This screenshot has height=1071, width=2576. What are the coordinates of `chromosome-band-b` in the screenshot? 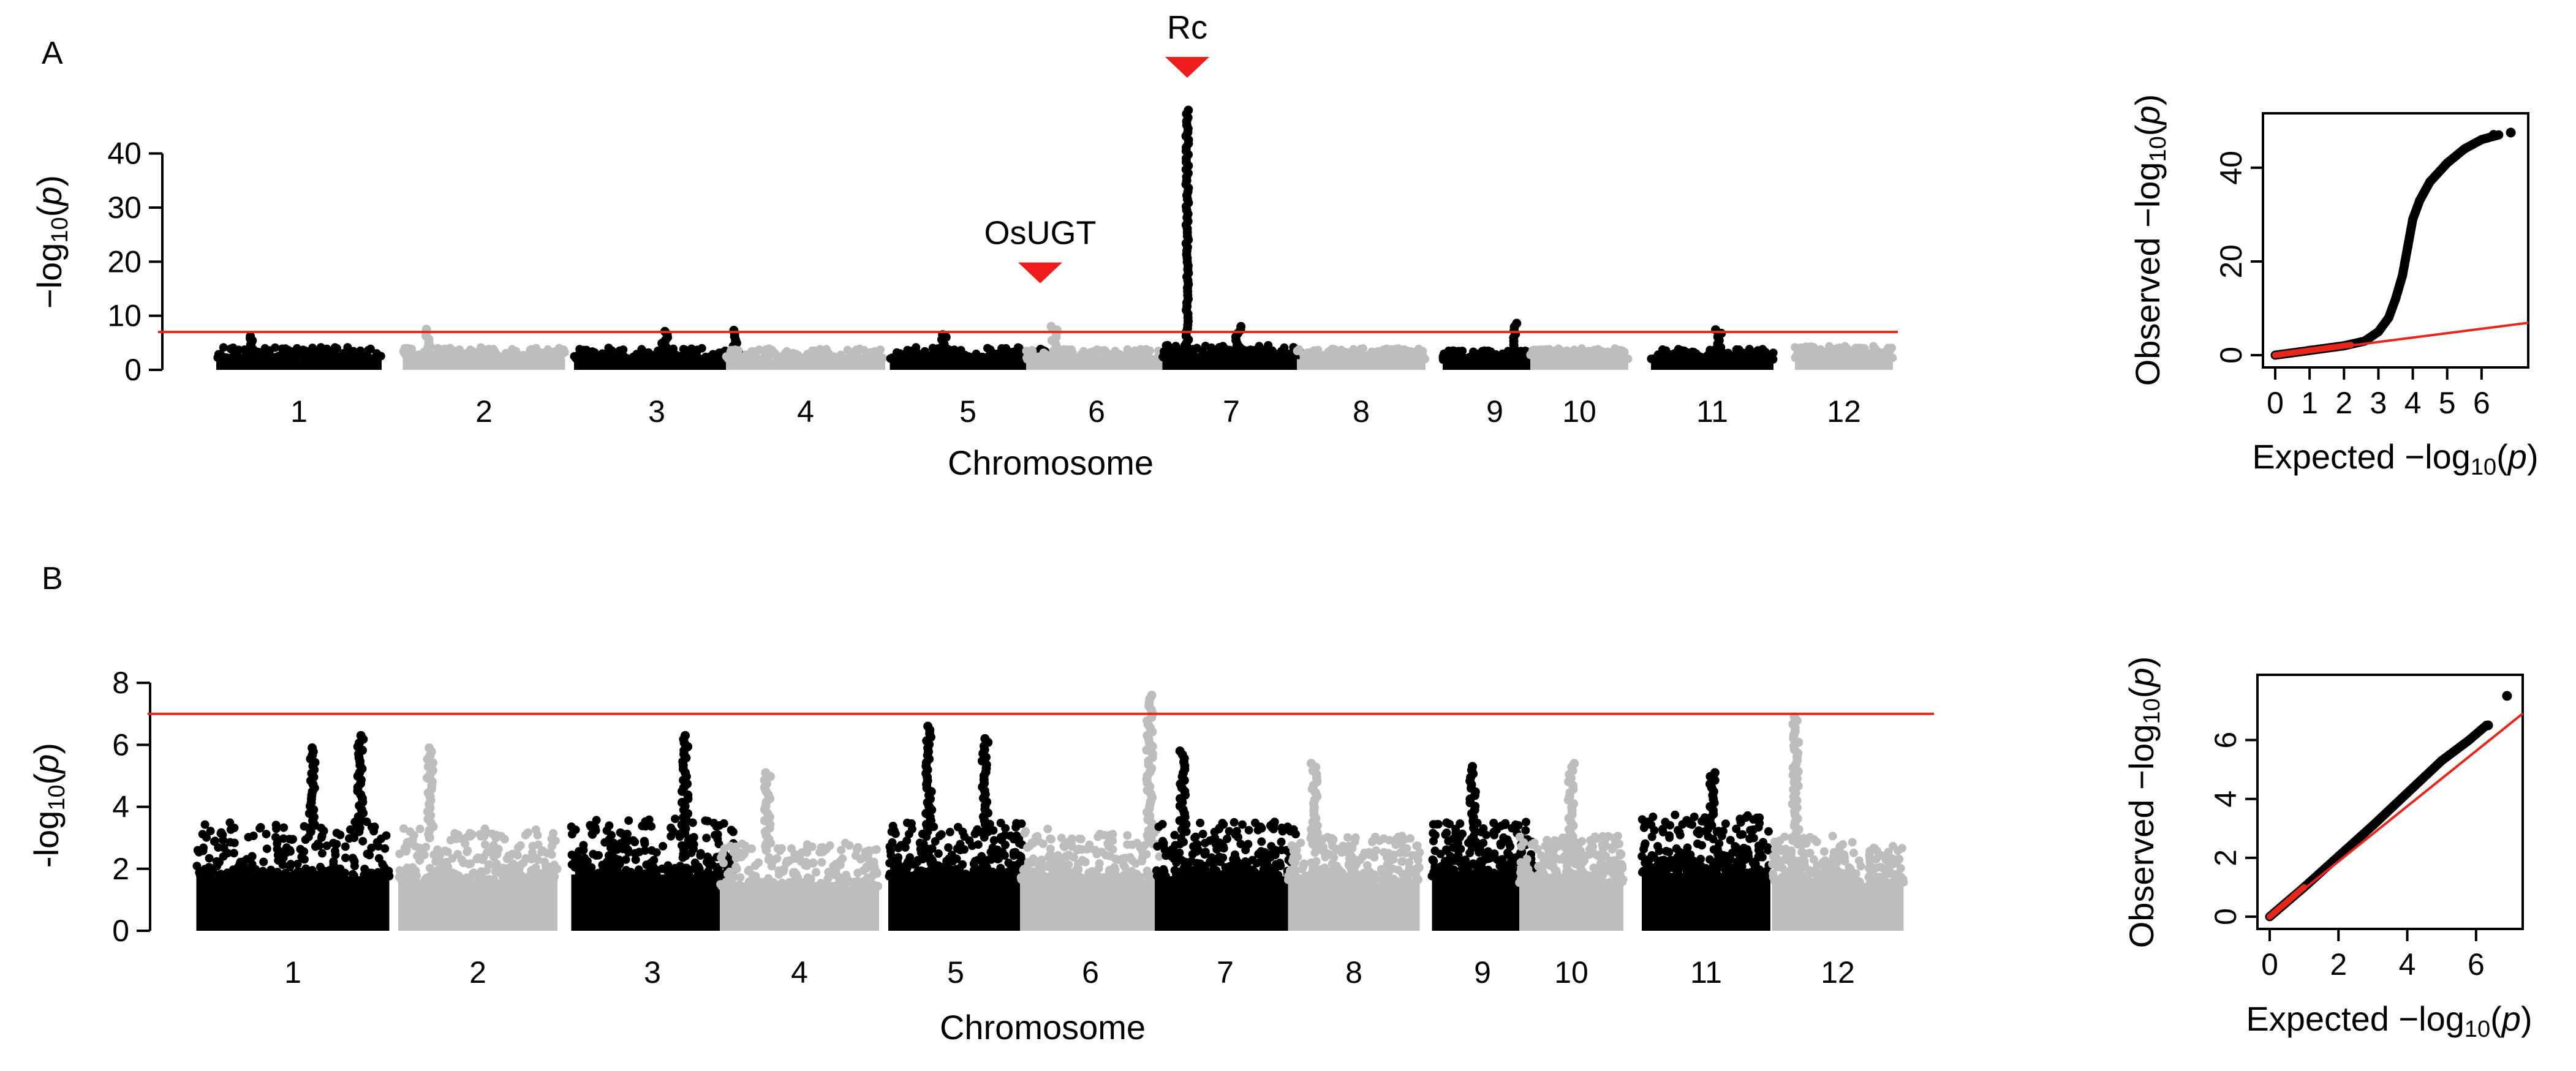 It's located at (799, 909).